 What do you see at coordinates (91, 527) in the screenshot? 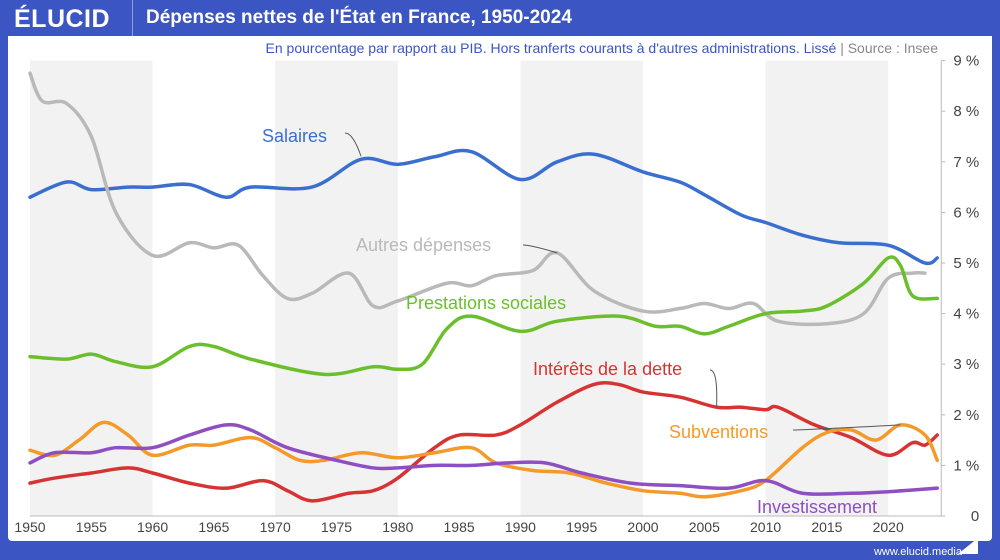
I see `x-tick-label: 1955` at bounding box center [91, 527].